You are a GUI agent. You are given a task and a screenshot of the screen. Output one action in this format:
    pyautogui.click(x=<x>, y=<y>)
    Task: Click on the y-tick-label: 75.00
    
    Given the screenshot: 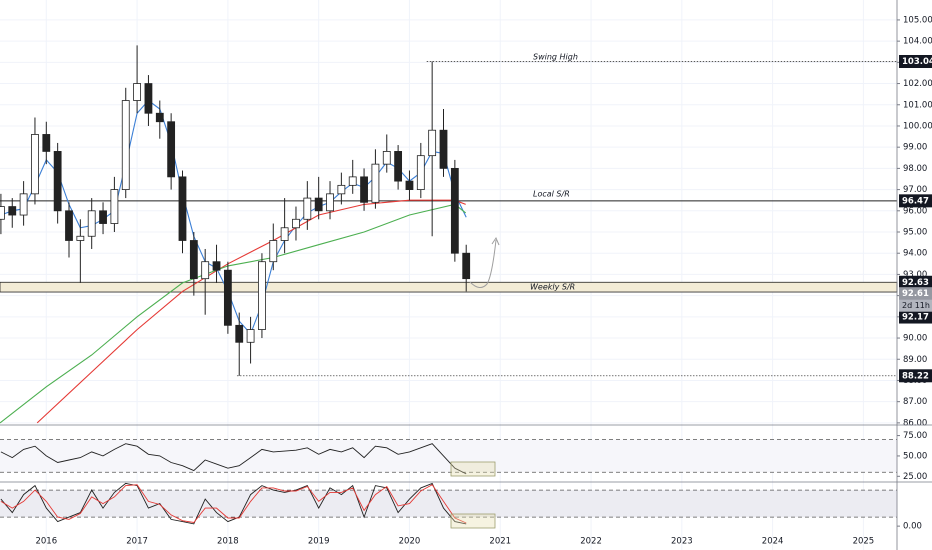 What is the action you would take?
    pyautogui.click(x=915, y=436)
    